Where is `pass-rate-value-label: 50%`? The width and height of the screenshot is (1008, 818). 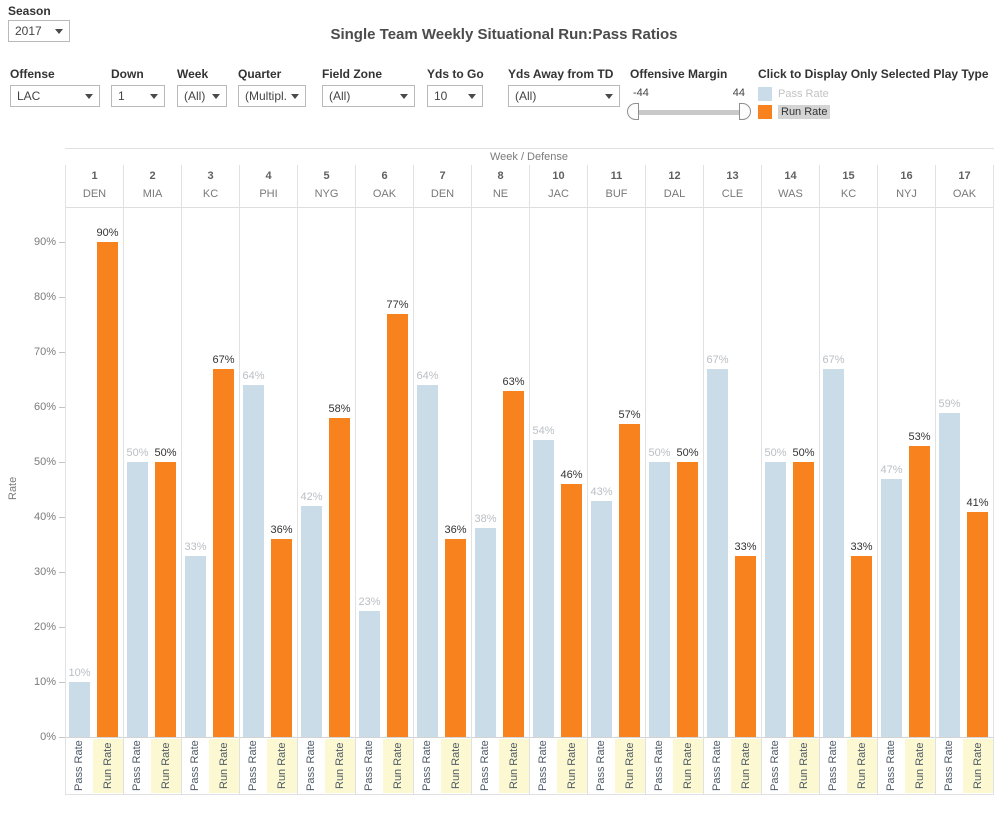
pass-rate-value-label: 50% is located at coordinates (137, 453).